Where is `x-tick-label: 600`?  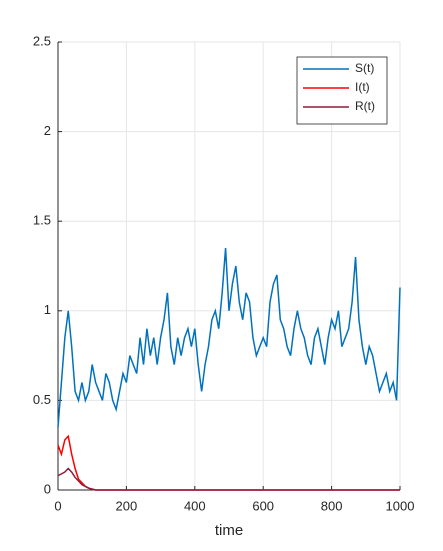
x-tick-label: 600 is located at coordinates (263, 505).